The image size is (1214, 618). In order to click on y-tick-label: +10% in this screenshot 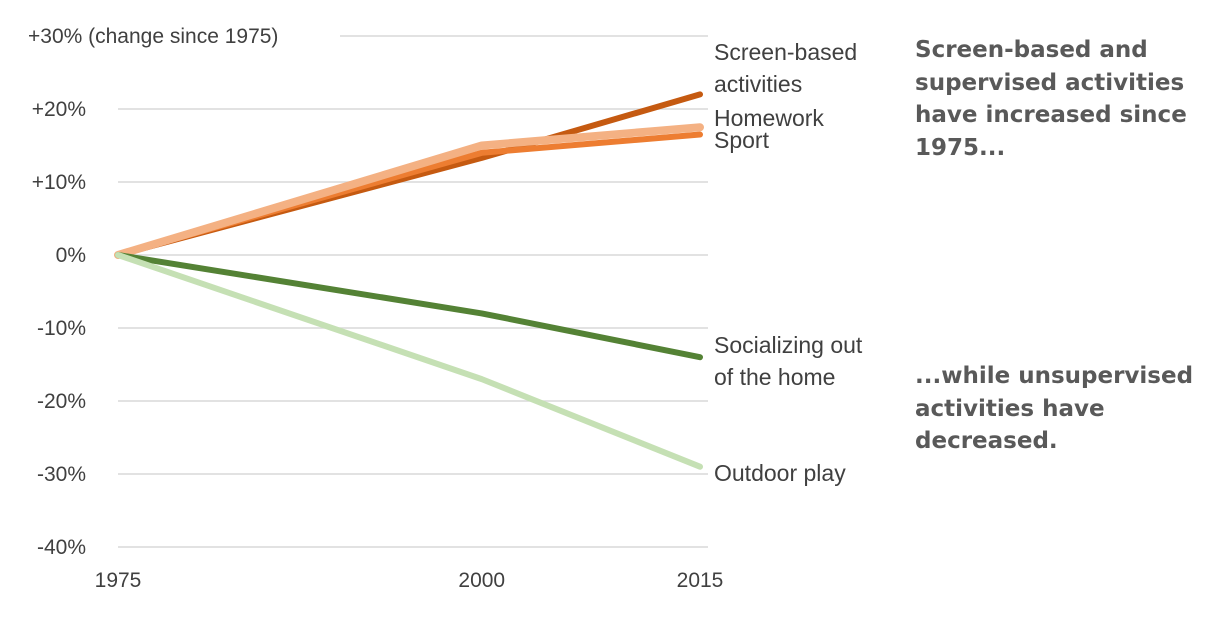, I will do `click(59, 182)`.